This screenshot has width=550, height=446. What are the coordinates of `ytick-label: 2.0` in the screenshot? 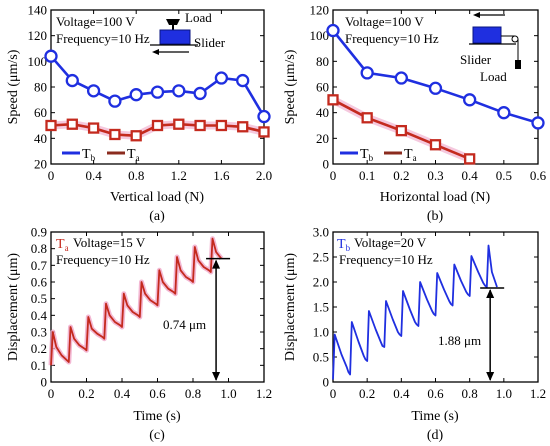 It's located at (321, 282).